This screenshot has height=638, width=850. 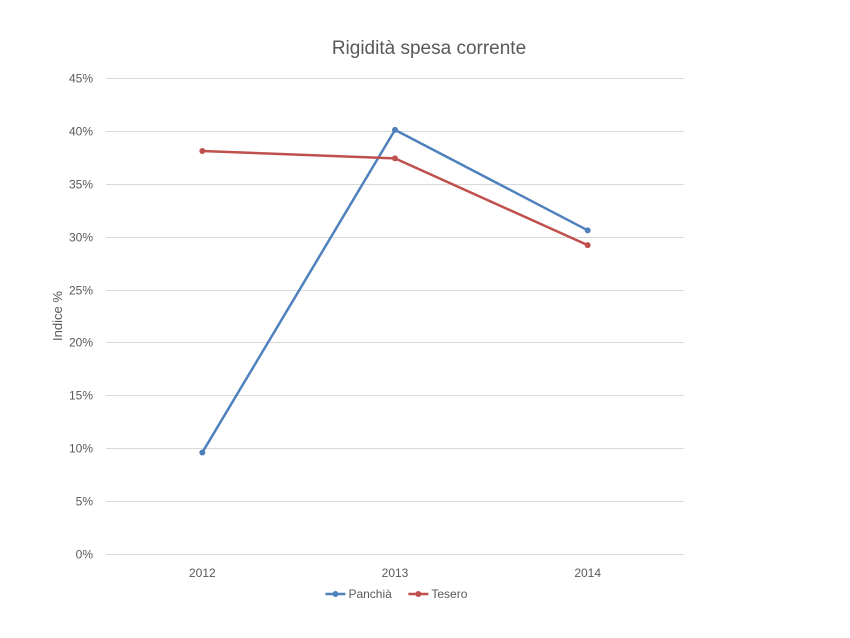 What do you see at coordinates (587, 230) in the screenshot?
I see `data-point-panchià-2014` at bounding box center [587, 230].